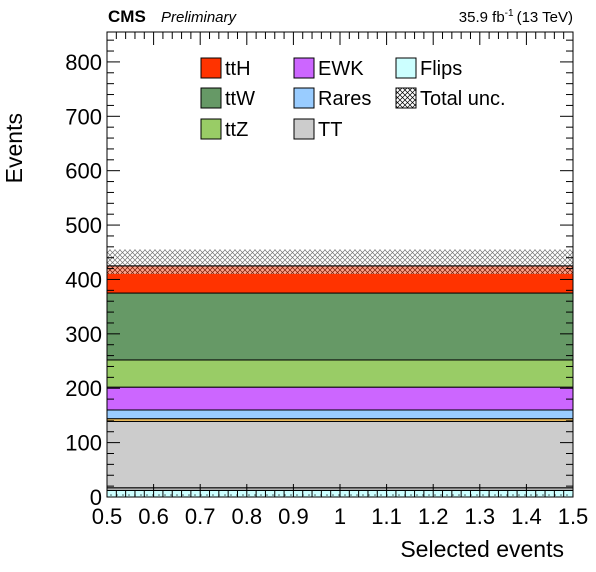 This screenshot has height=572, width=596. Describe the element at coordinates (482, 549) in the screenshot. I see `x-axis-title: Selected events` at that location.